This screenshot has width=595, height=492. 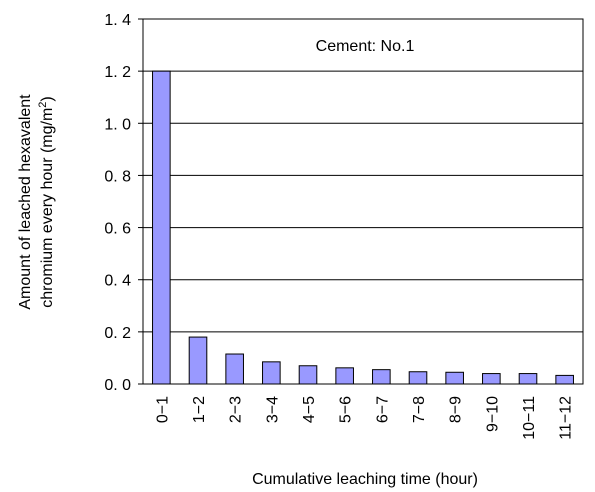 I want to click on y-tick-label: 1. 4, so click(x=117, y=20).